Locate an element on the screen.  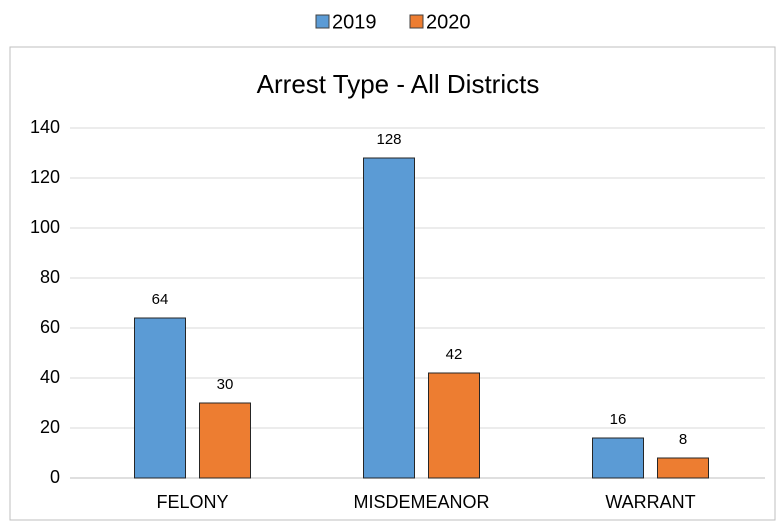
y-tick-label: 80 is located at coordinates (50, 277).